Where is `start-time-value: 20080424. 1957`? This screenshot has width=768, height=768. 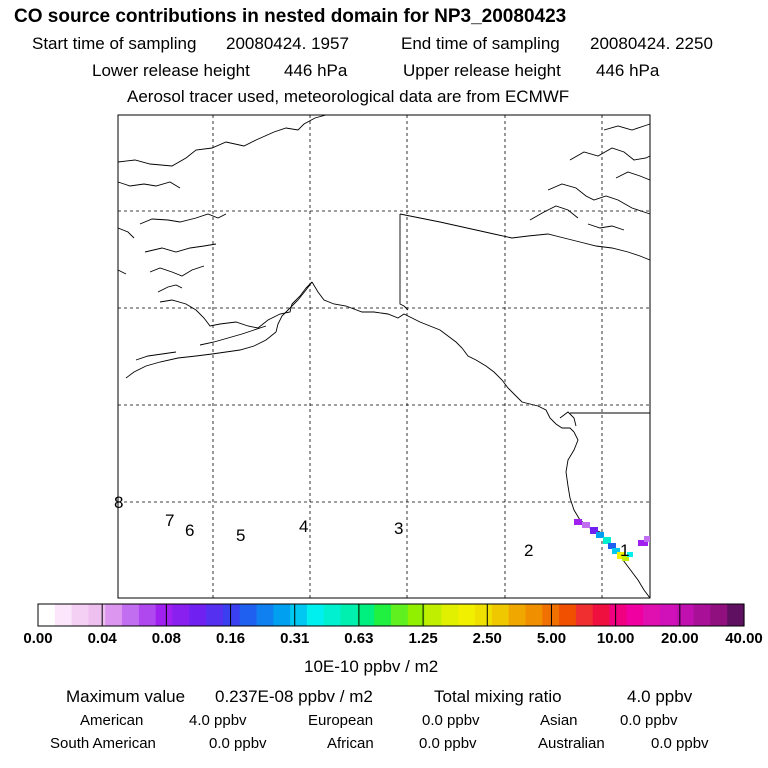 start-time-value: 20080424. 1957 is located at coordinates (287, 43).